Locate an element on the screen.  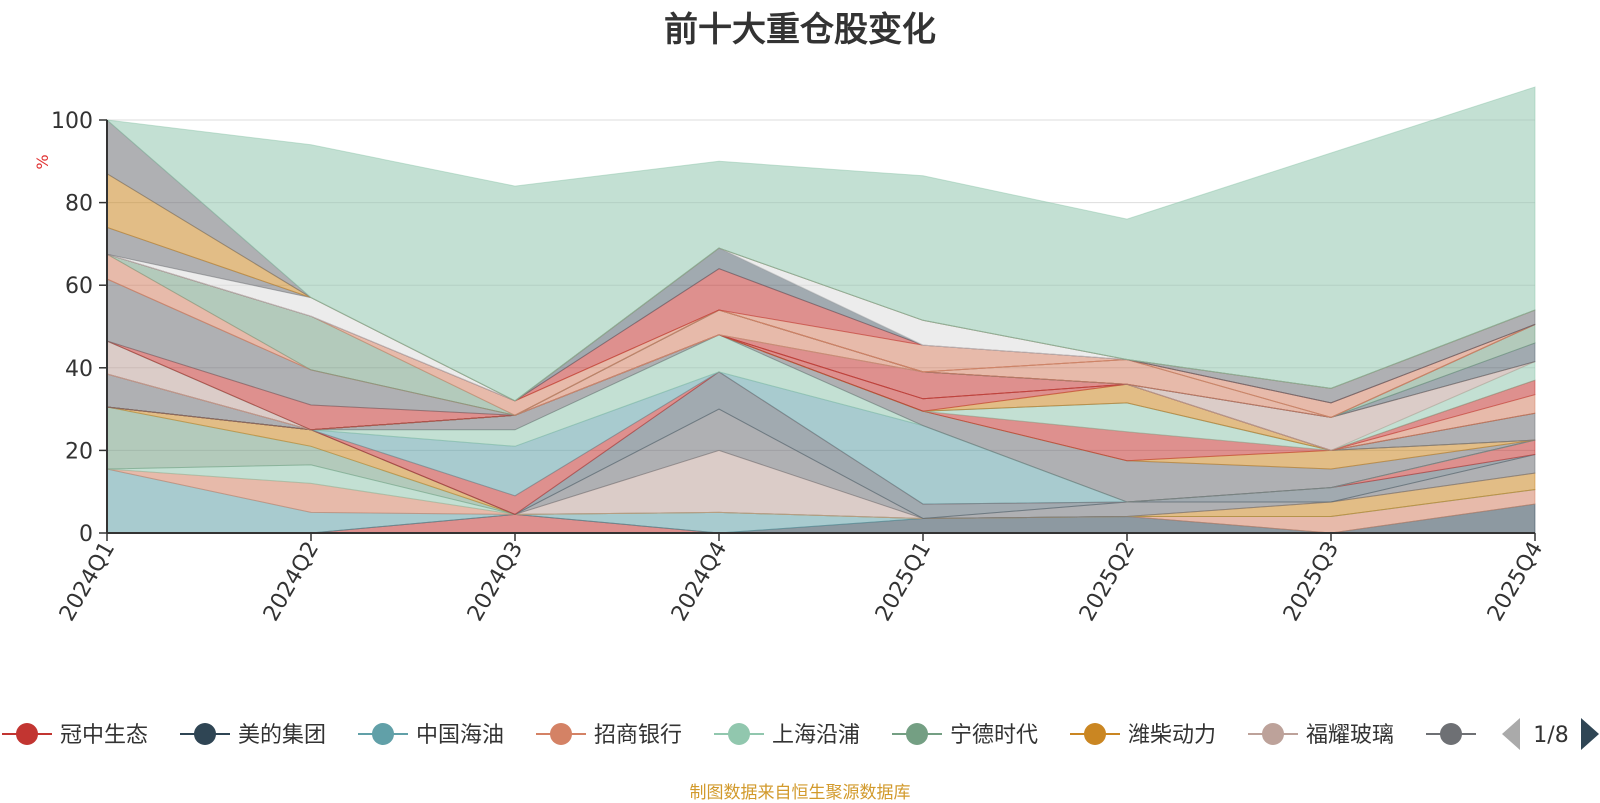
legend-item: 中国海油 is located at coordinates (431, 735).